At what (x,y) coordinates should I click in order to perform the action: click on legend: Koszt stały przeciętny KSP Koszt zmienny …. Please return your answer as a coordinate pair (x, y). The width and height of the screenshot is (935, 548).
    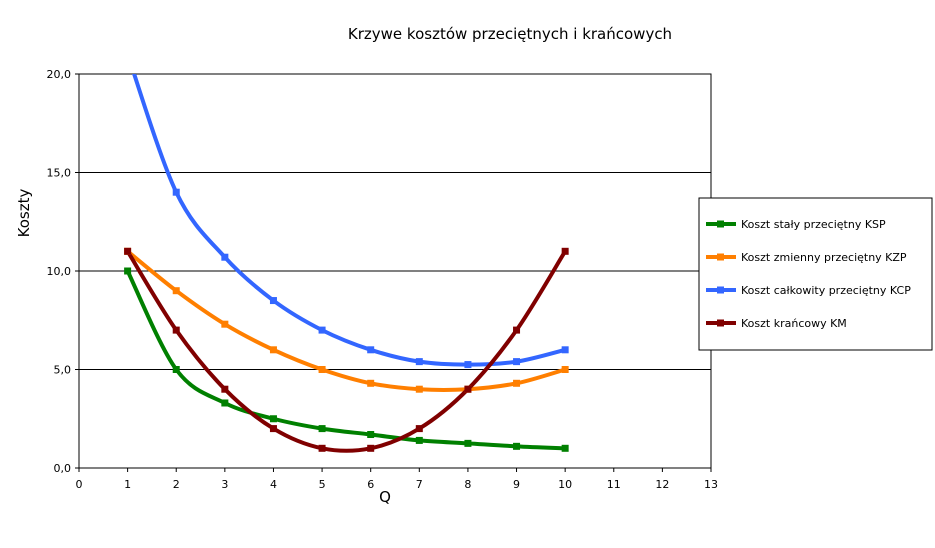
    Looking at the image, I should click on (815, 274).